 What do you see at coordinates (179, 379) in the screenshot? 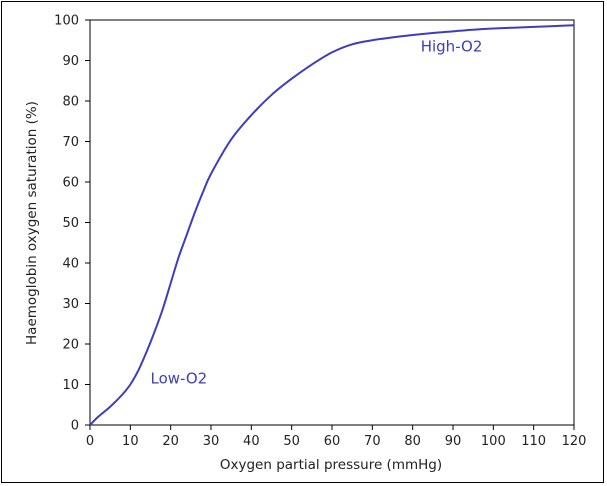
I see `curve-annotation: Low-O2` at bounding box center [179, 379].